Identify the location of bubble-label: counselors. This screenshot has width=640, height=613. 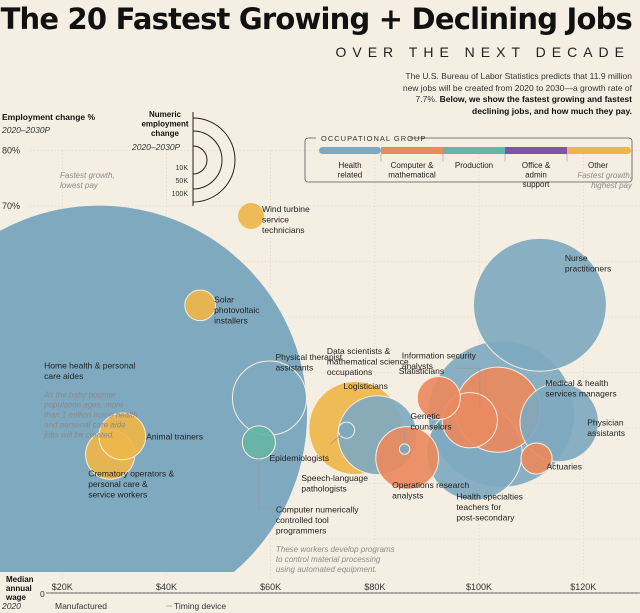
(431, 427).